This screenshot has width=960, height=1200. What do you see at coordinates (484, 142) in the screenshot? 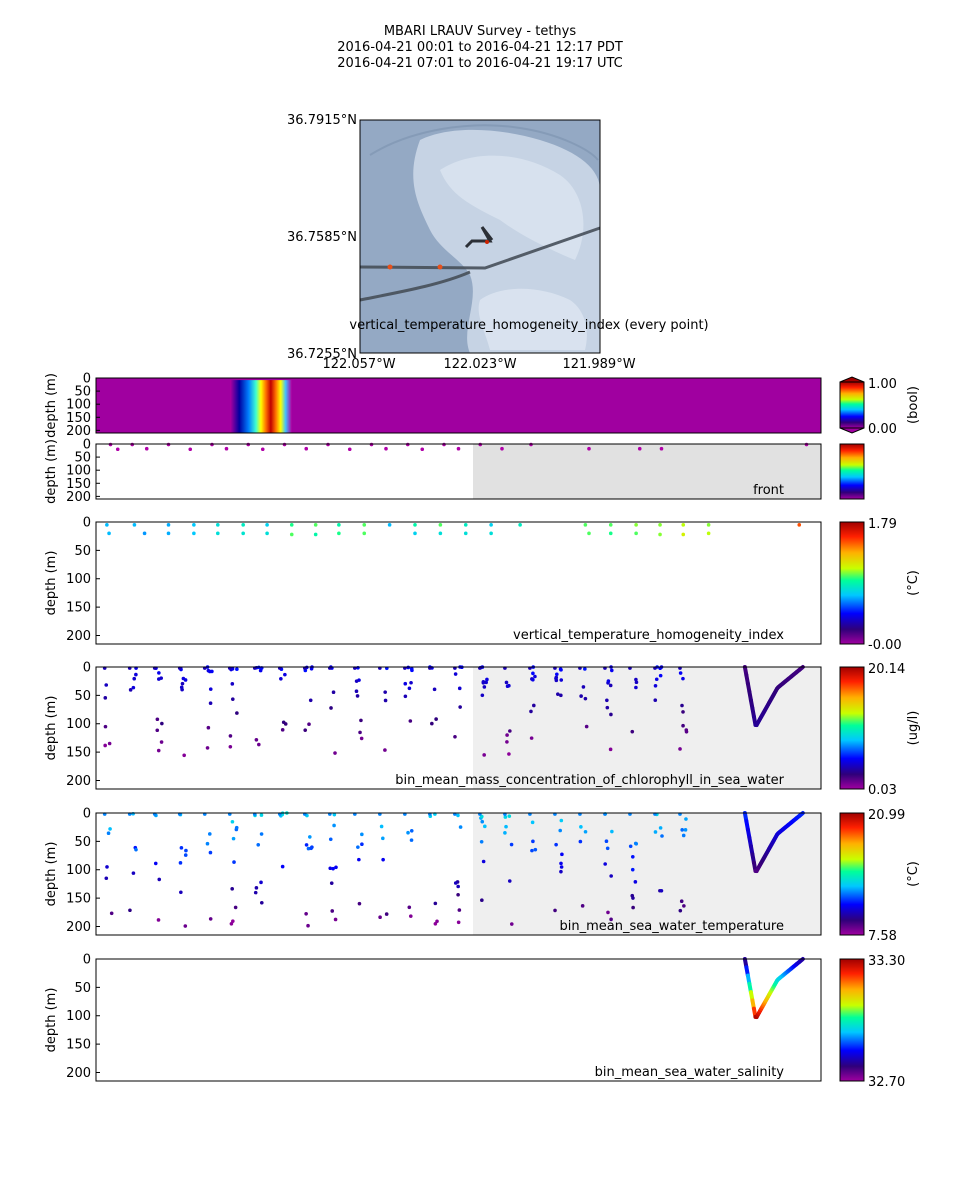
I see `map-canyon-rim` at bounding box center [484, 142].